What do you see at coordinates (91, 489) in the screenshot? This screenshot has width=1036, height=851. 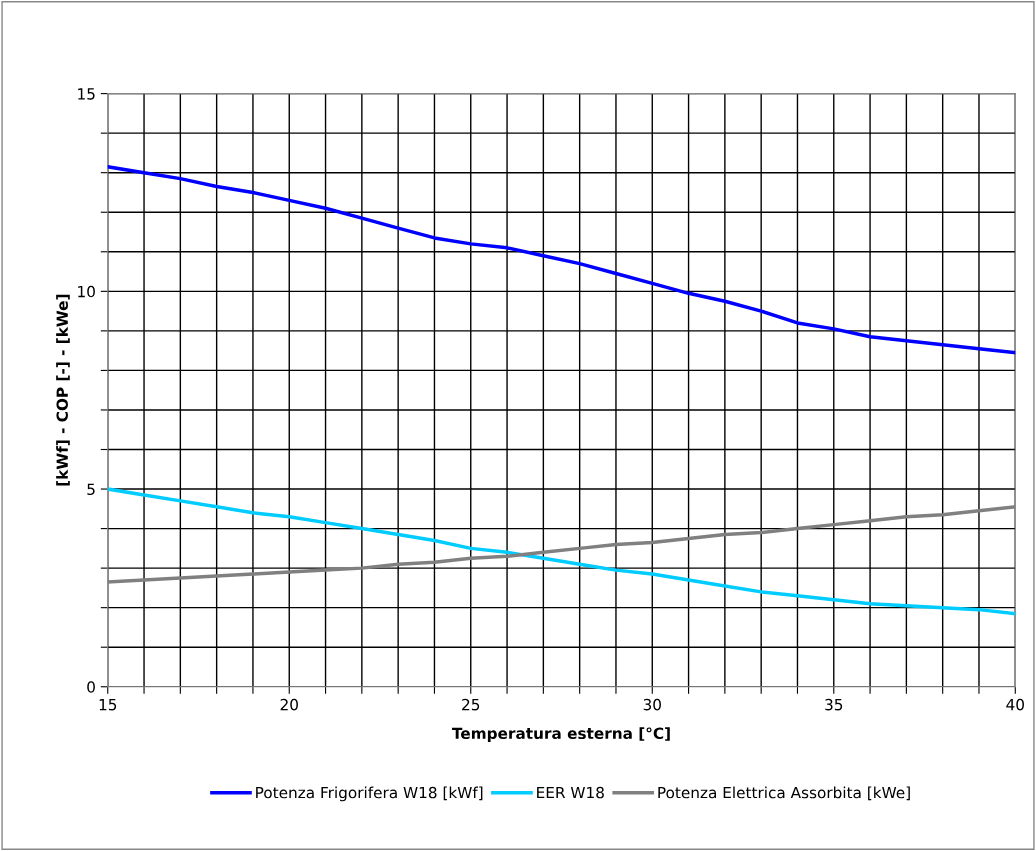 I see `y-tick-label: 5` at bounding box center [91, 489].